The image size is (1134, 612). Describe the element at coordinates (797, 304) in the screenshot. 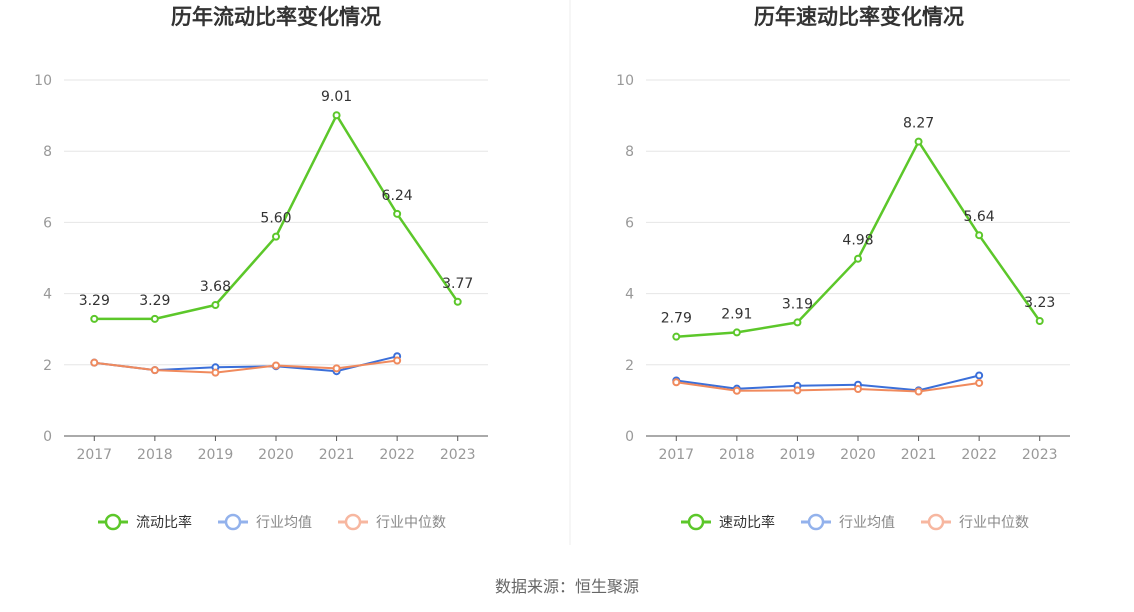

I see `data-label: 3.19` at that location.